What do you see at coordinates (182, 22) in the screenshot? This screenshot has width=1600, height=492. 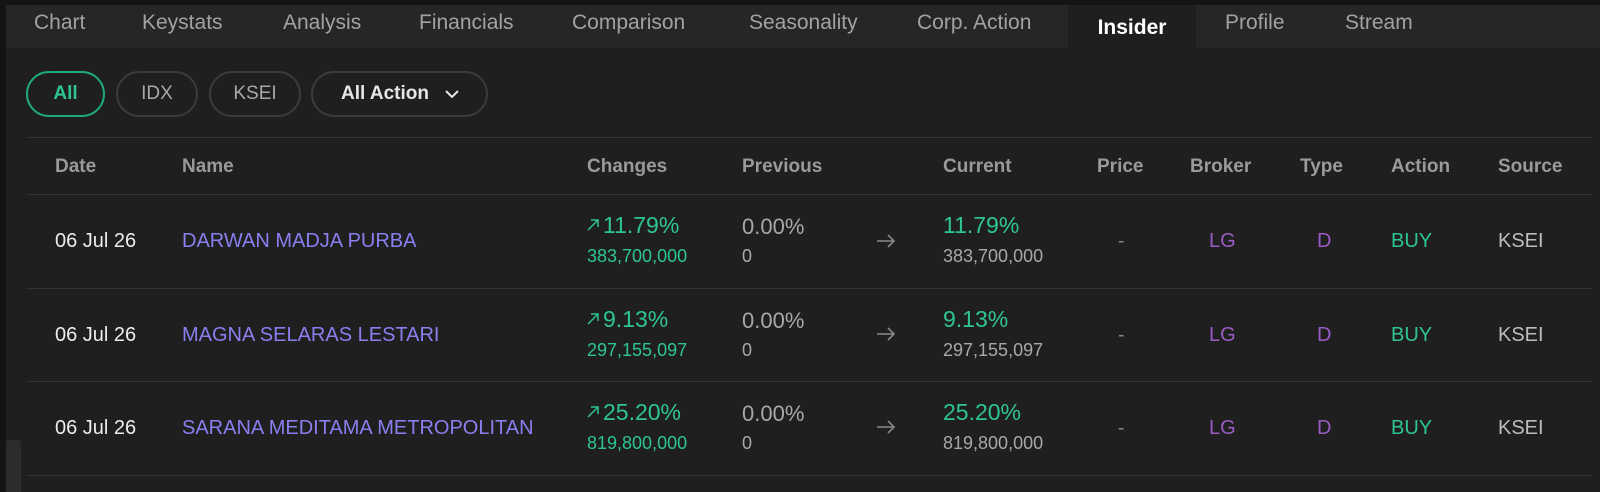 I see `tab-keystats: Keystats` at bounding box center [182, 22].